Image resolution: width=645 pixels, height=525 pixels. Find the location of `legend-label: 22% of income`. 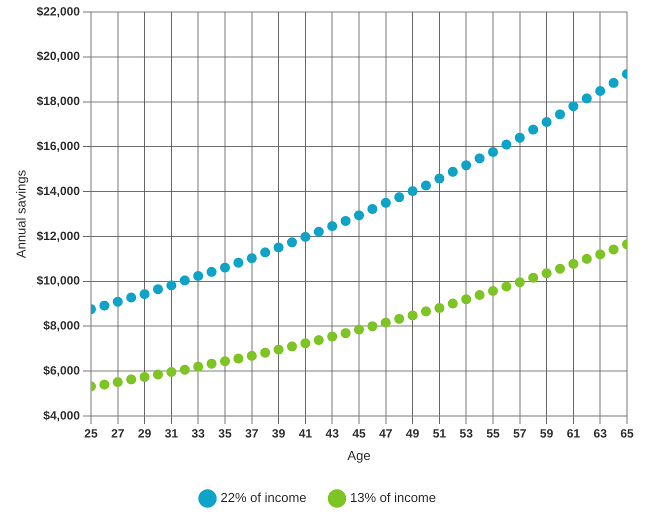

legend-label: 22% of income is located at coordinates (263, 498).